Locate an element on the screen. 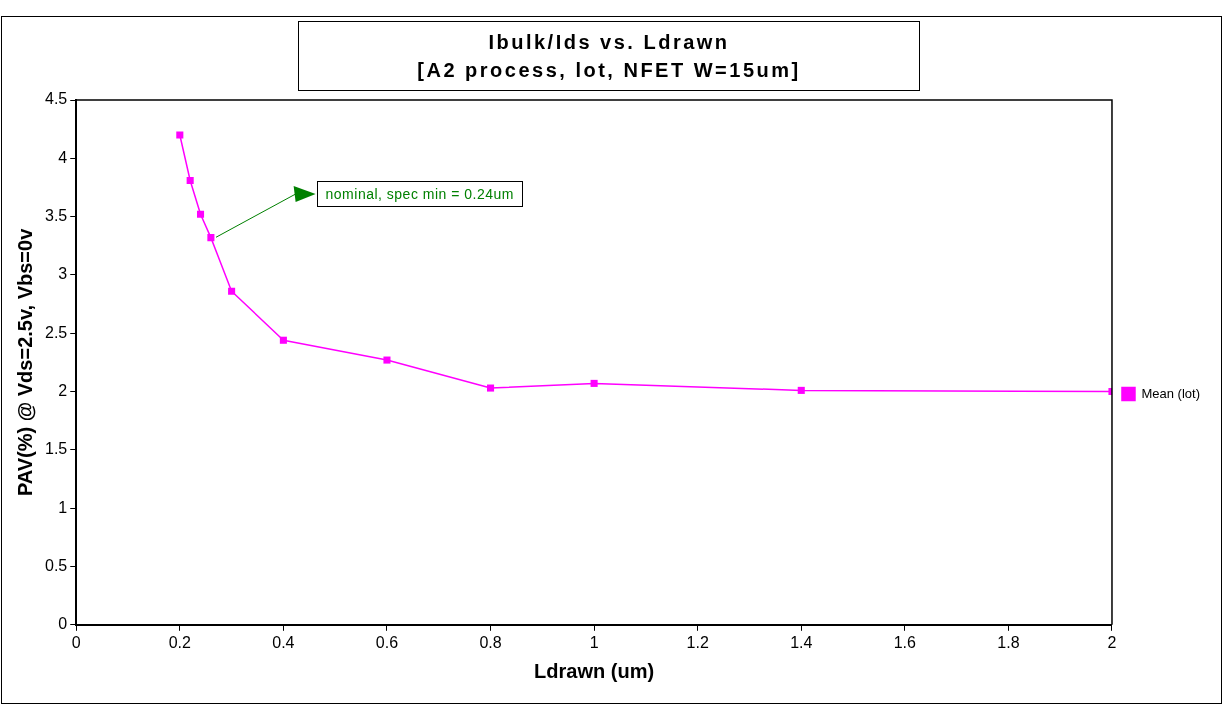 The height and width of the screenshot is (708, 1225). y-tick-label: 4 is located at coordinates (63, 157).